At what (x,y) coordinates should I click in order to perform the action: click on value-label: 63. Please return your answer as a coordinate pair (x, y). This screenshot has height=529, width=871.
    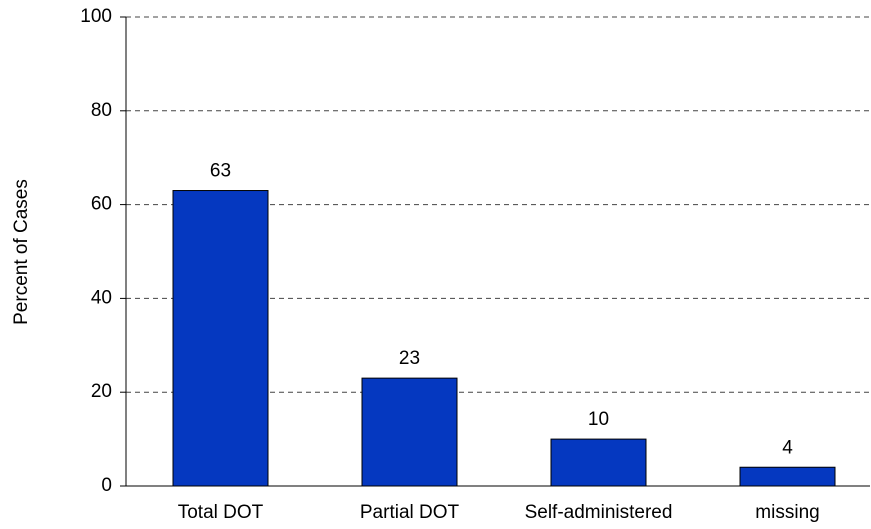
    Looking at the image, I should click on (220, 171).